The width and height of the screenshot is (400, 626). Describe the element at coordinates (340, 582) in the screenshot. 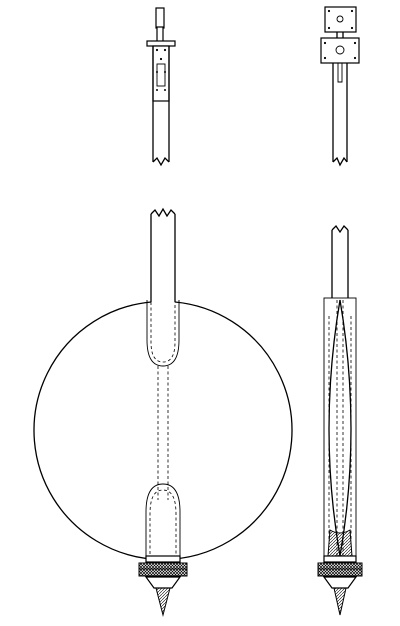

I see `nut-cone-side` at that location.